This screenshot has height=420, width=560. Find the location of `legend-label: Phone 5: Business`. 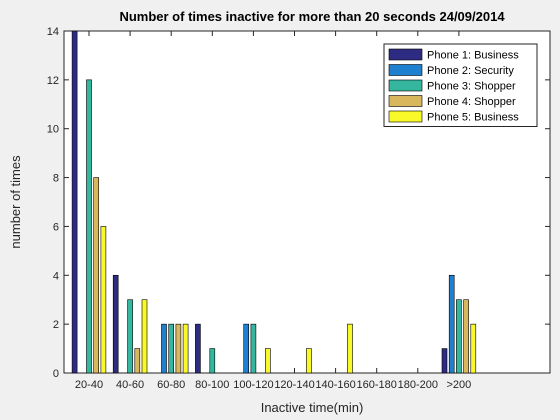

legend-label: Phone 5: Business is located at coordinates (473, 118).